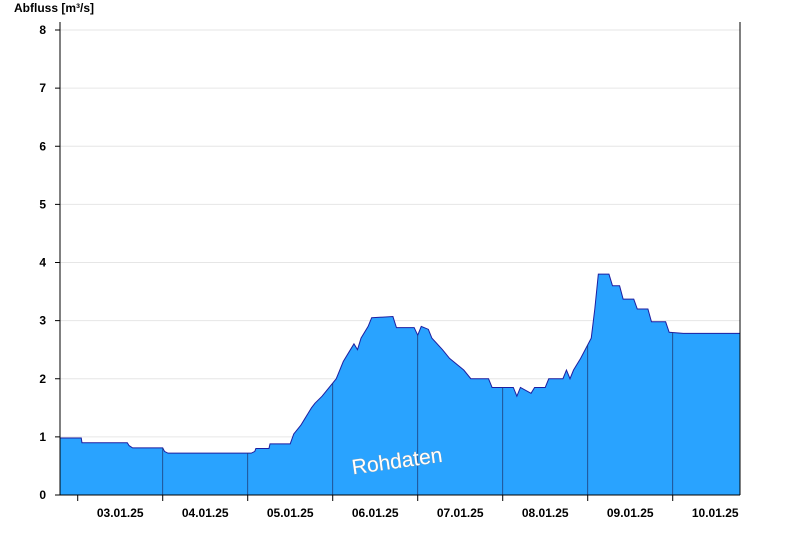  What do you see at coordinates (120, 513) in the screenshot?
I see `x-tick-label-03.01.25: 03.01.25` at bounding box center [120, 513].